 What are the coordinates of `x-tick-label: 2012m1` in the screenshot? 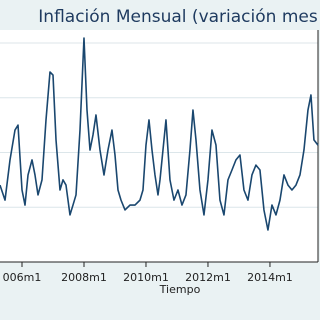 It's located at (208, 277).